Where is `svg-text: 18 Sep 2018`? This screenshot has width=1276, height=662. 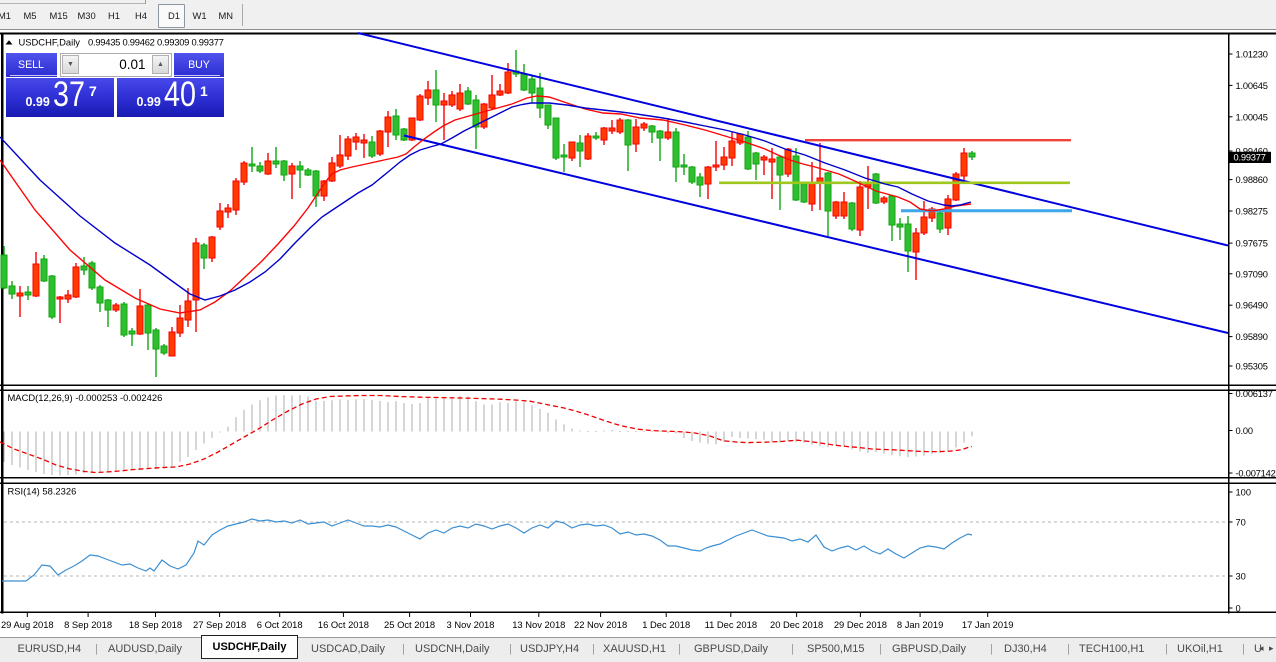 svg-text: 18 Sep 2018 is located at coordinates (155, 624).